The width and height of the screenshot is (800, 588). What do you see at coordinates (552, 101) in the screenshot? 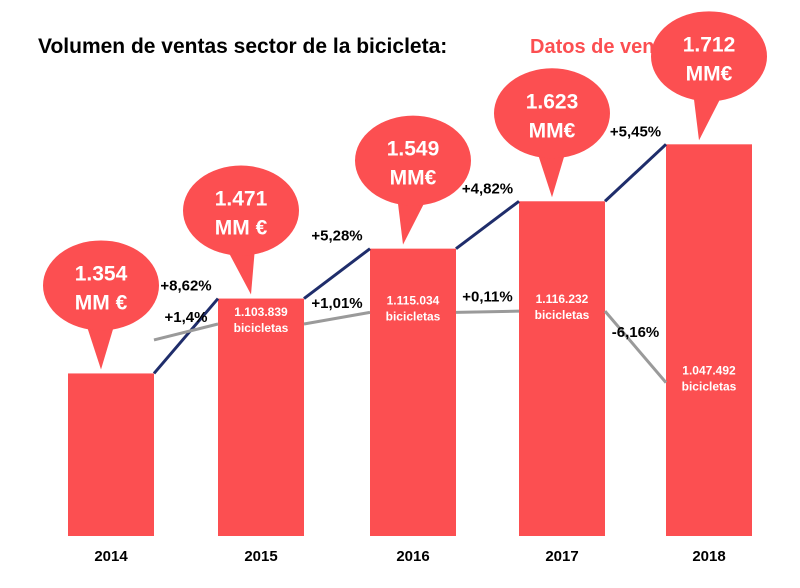
I see `value-amount-label: 1.623` at bounding box center [552, 101].